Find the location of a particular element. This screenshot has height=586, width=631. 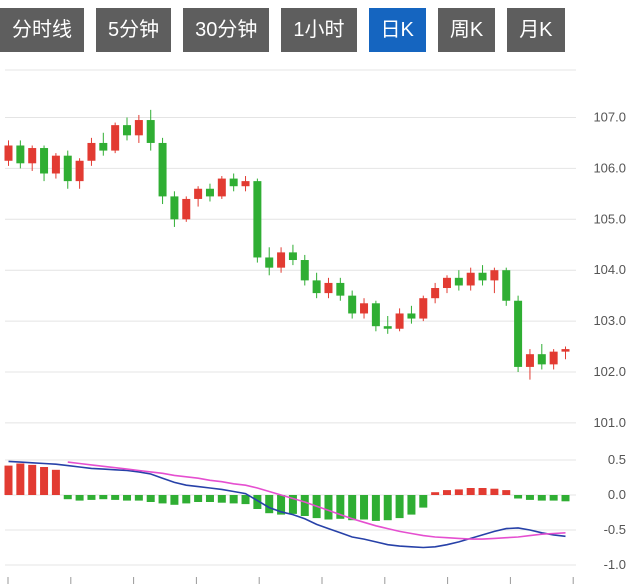

tab-30min: 30分钟 is located at coordinates (226, 30).